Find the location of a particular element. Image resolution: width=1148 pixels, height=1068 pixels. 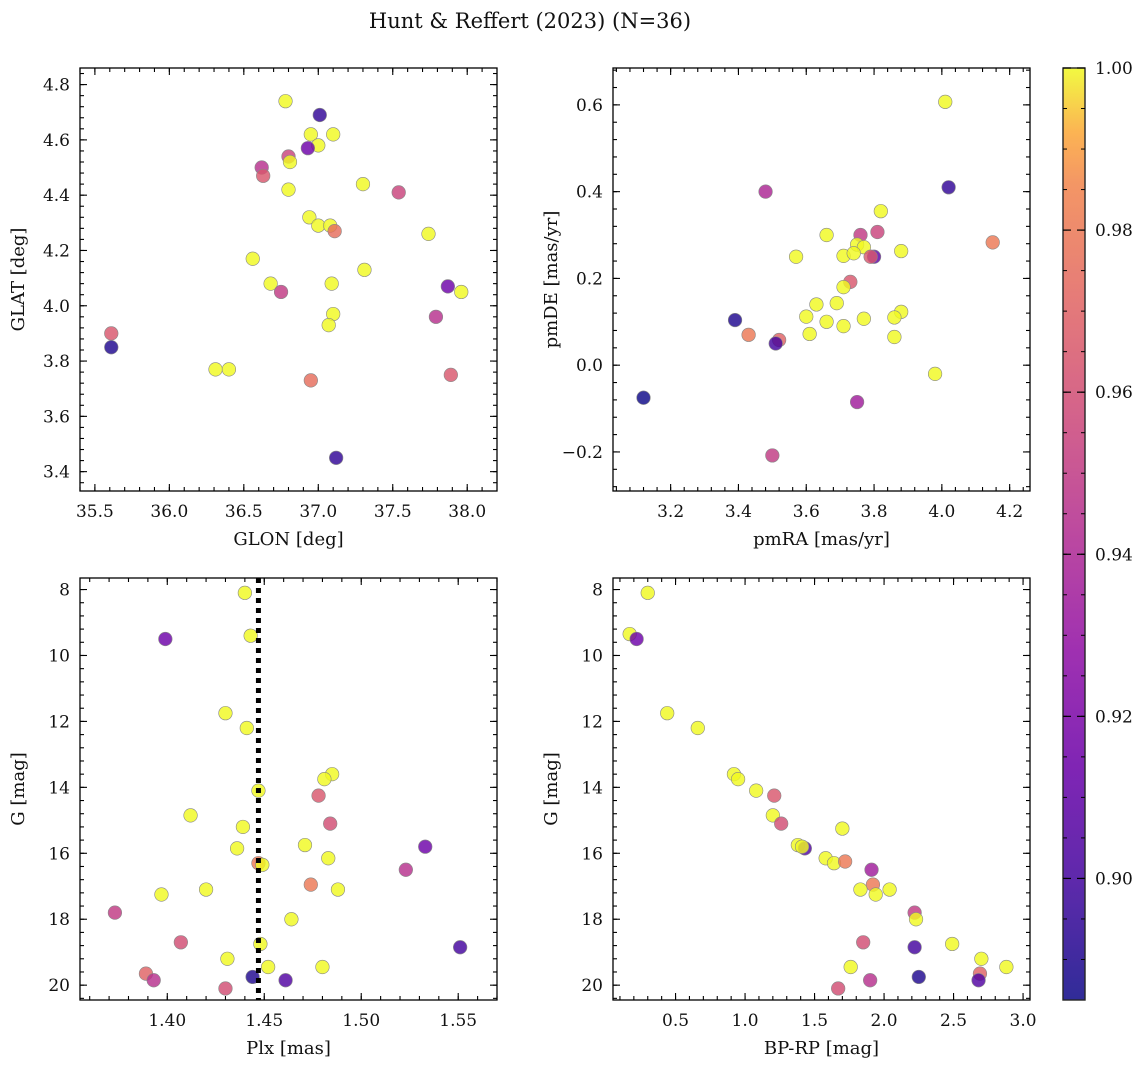

axes-frame is located at coordinates (821, 789).